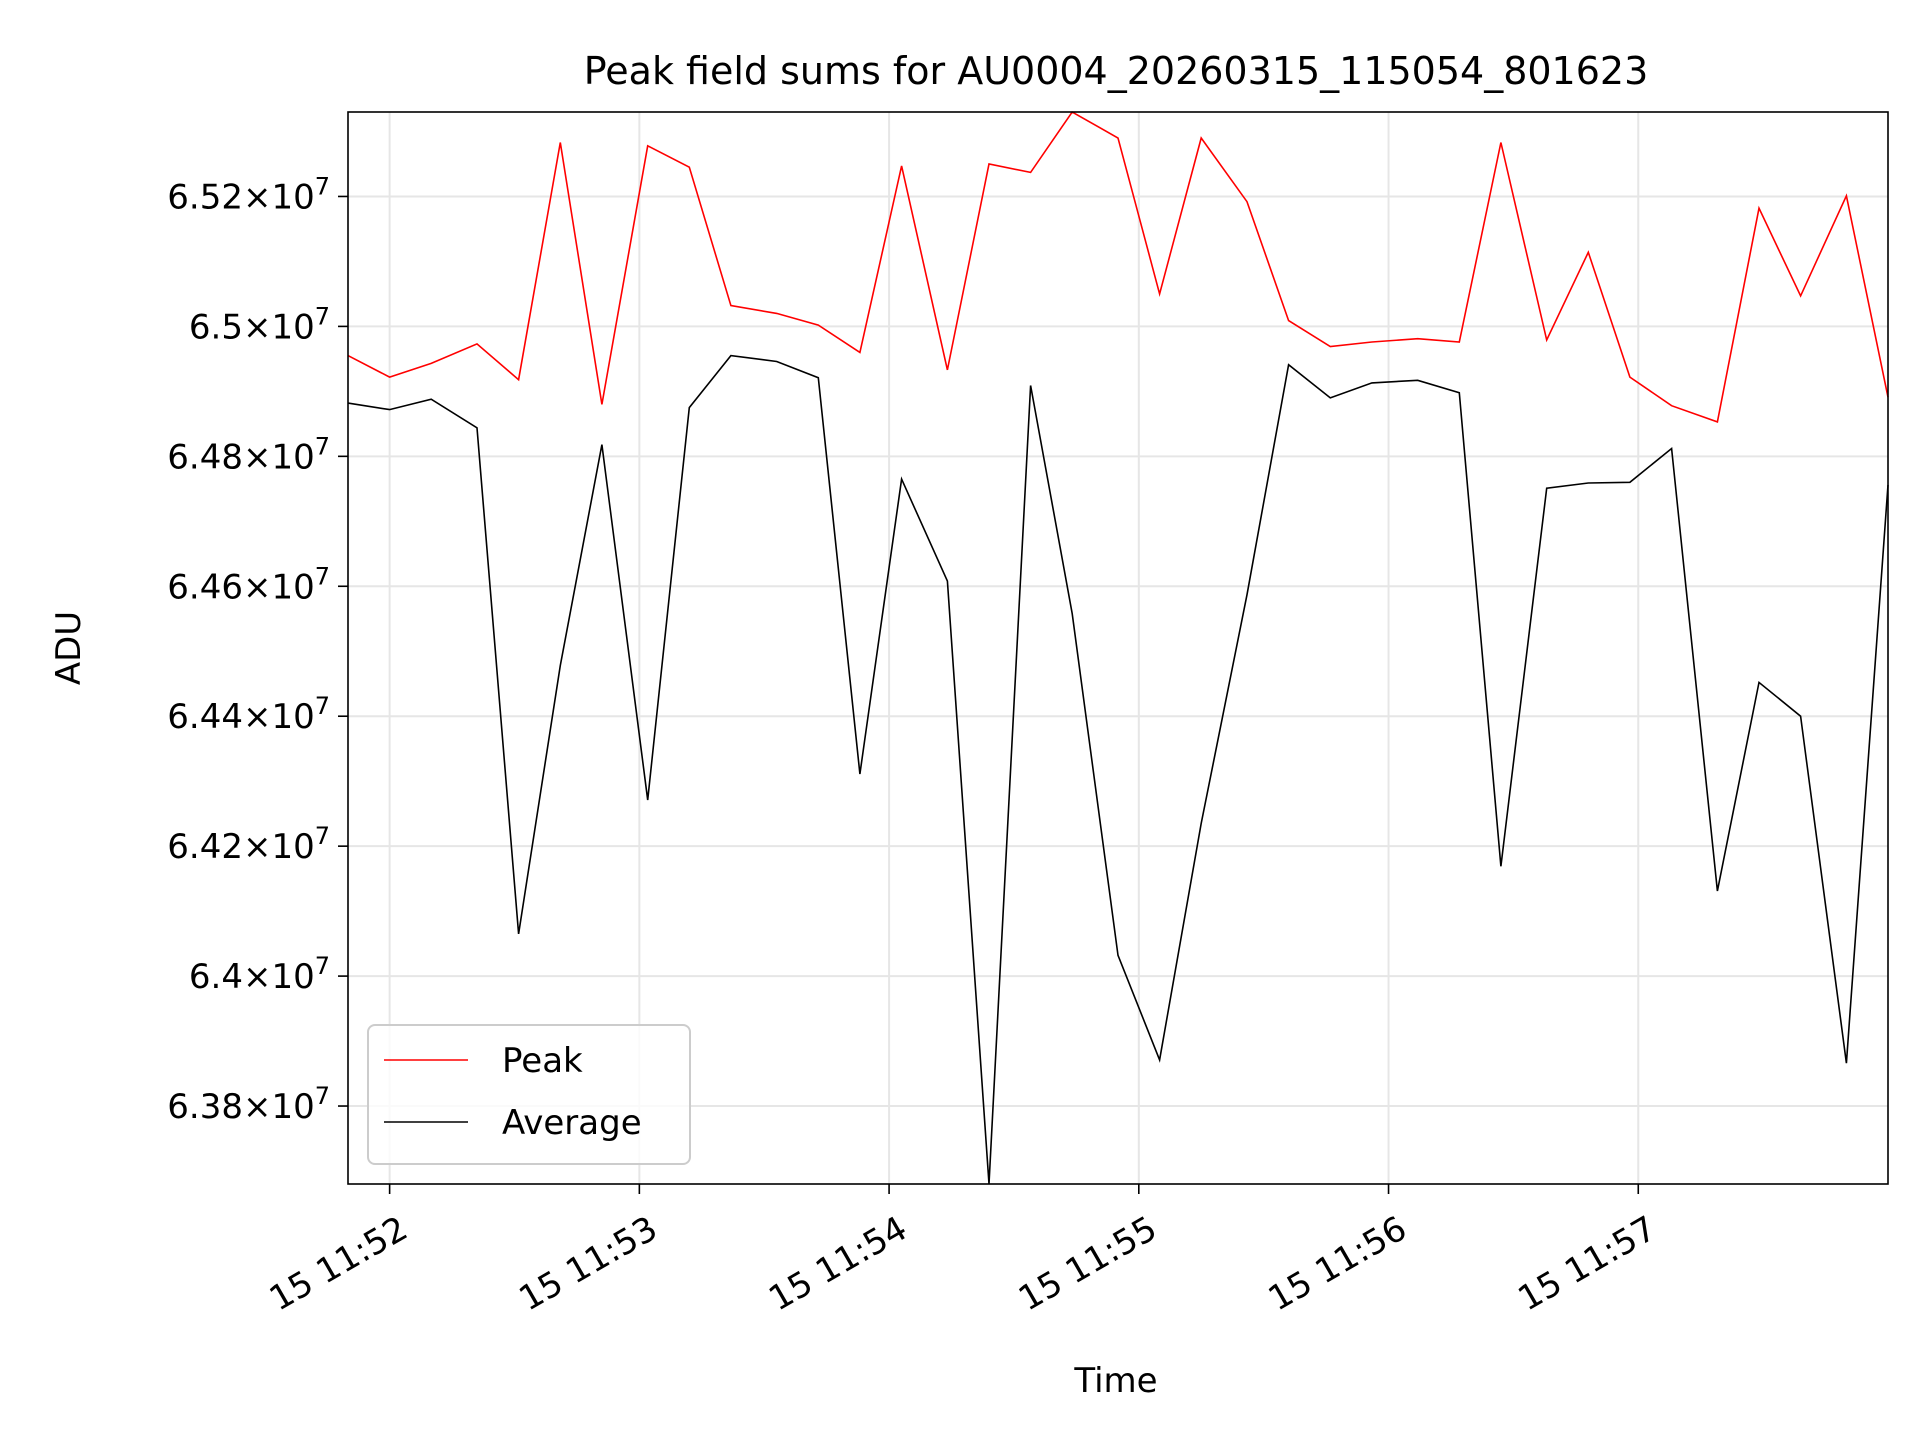 Image resolution: width=1920 pixels, height=1440 pixels. I want to click on legend-label-peak: Peak, so click(542, 1061).